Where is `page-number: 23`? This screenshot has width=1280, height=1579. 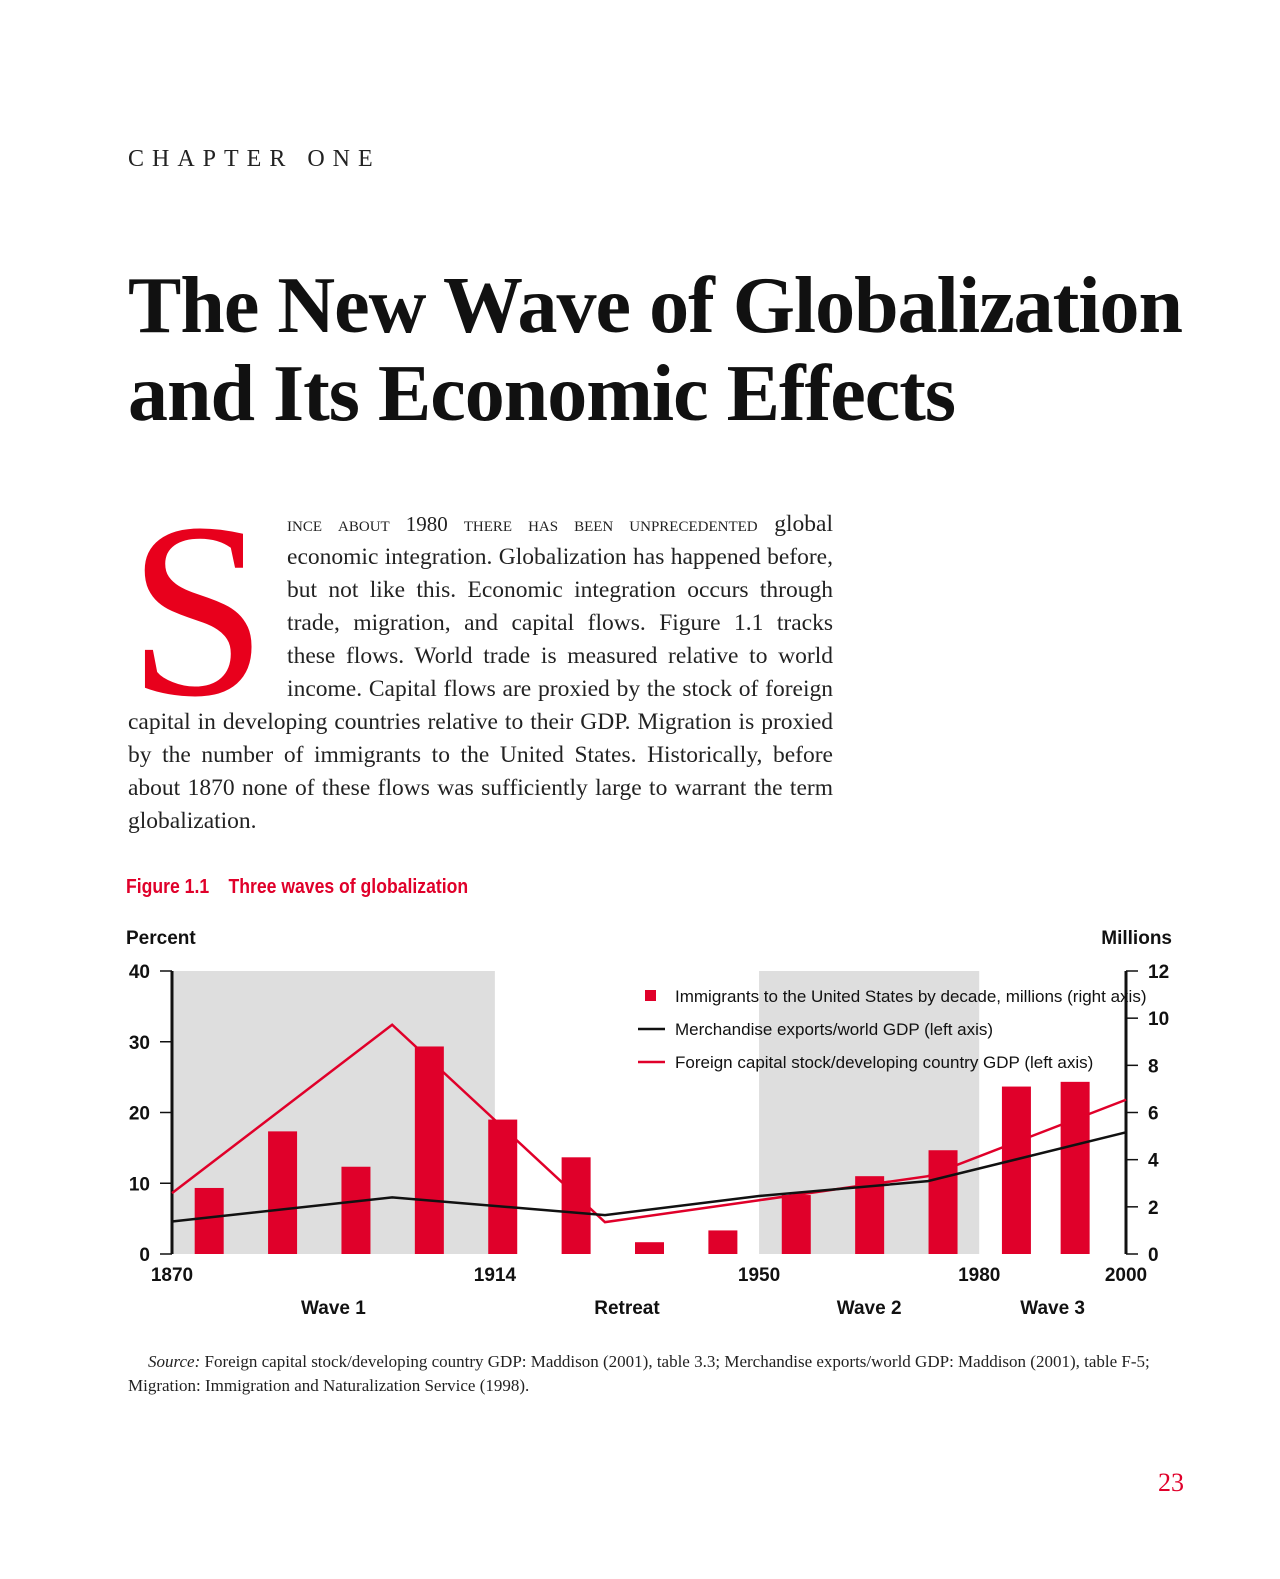
page-number: 23 is located at coordinates (1171, 1482).